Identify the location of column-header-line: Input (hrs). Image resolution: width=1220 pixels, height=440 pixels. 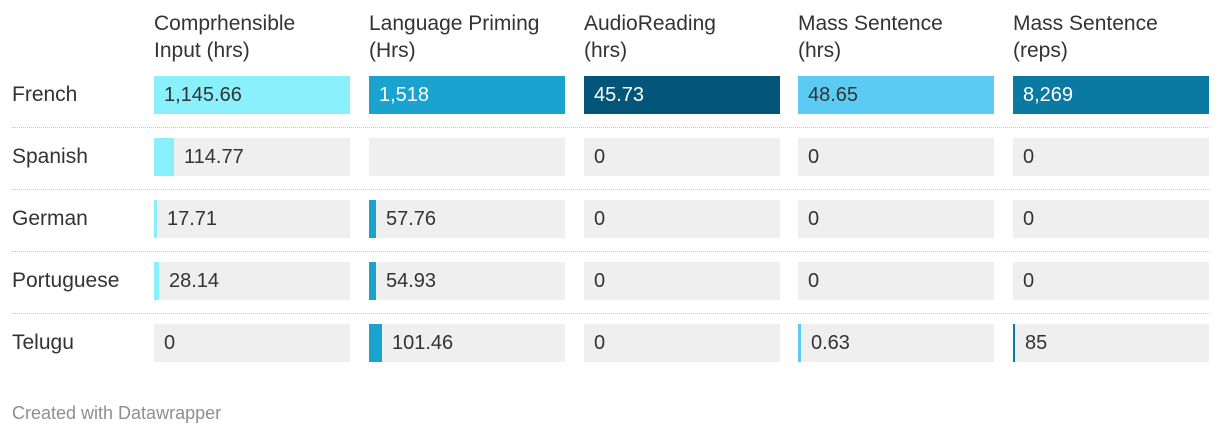
(202, 50).